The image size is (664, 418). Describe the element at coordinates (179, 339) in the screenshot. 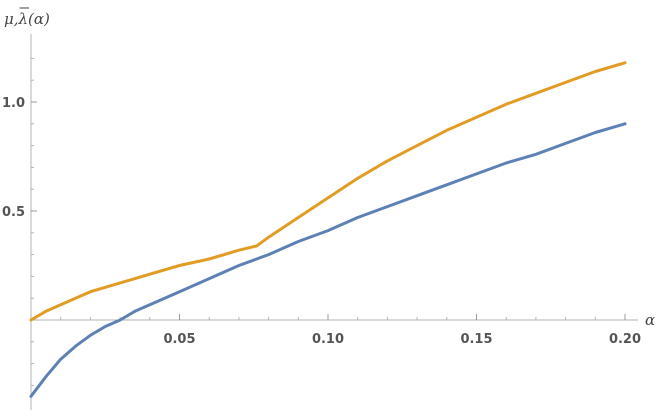

I see `x-tick-label: 0.05` at that location.